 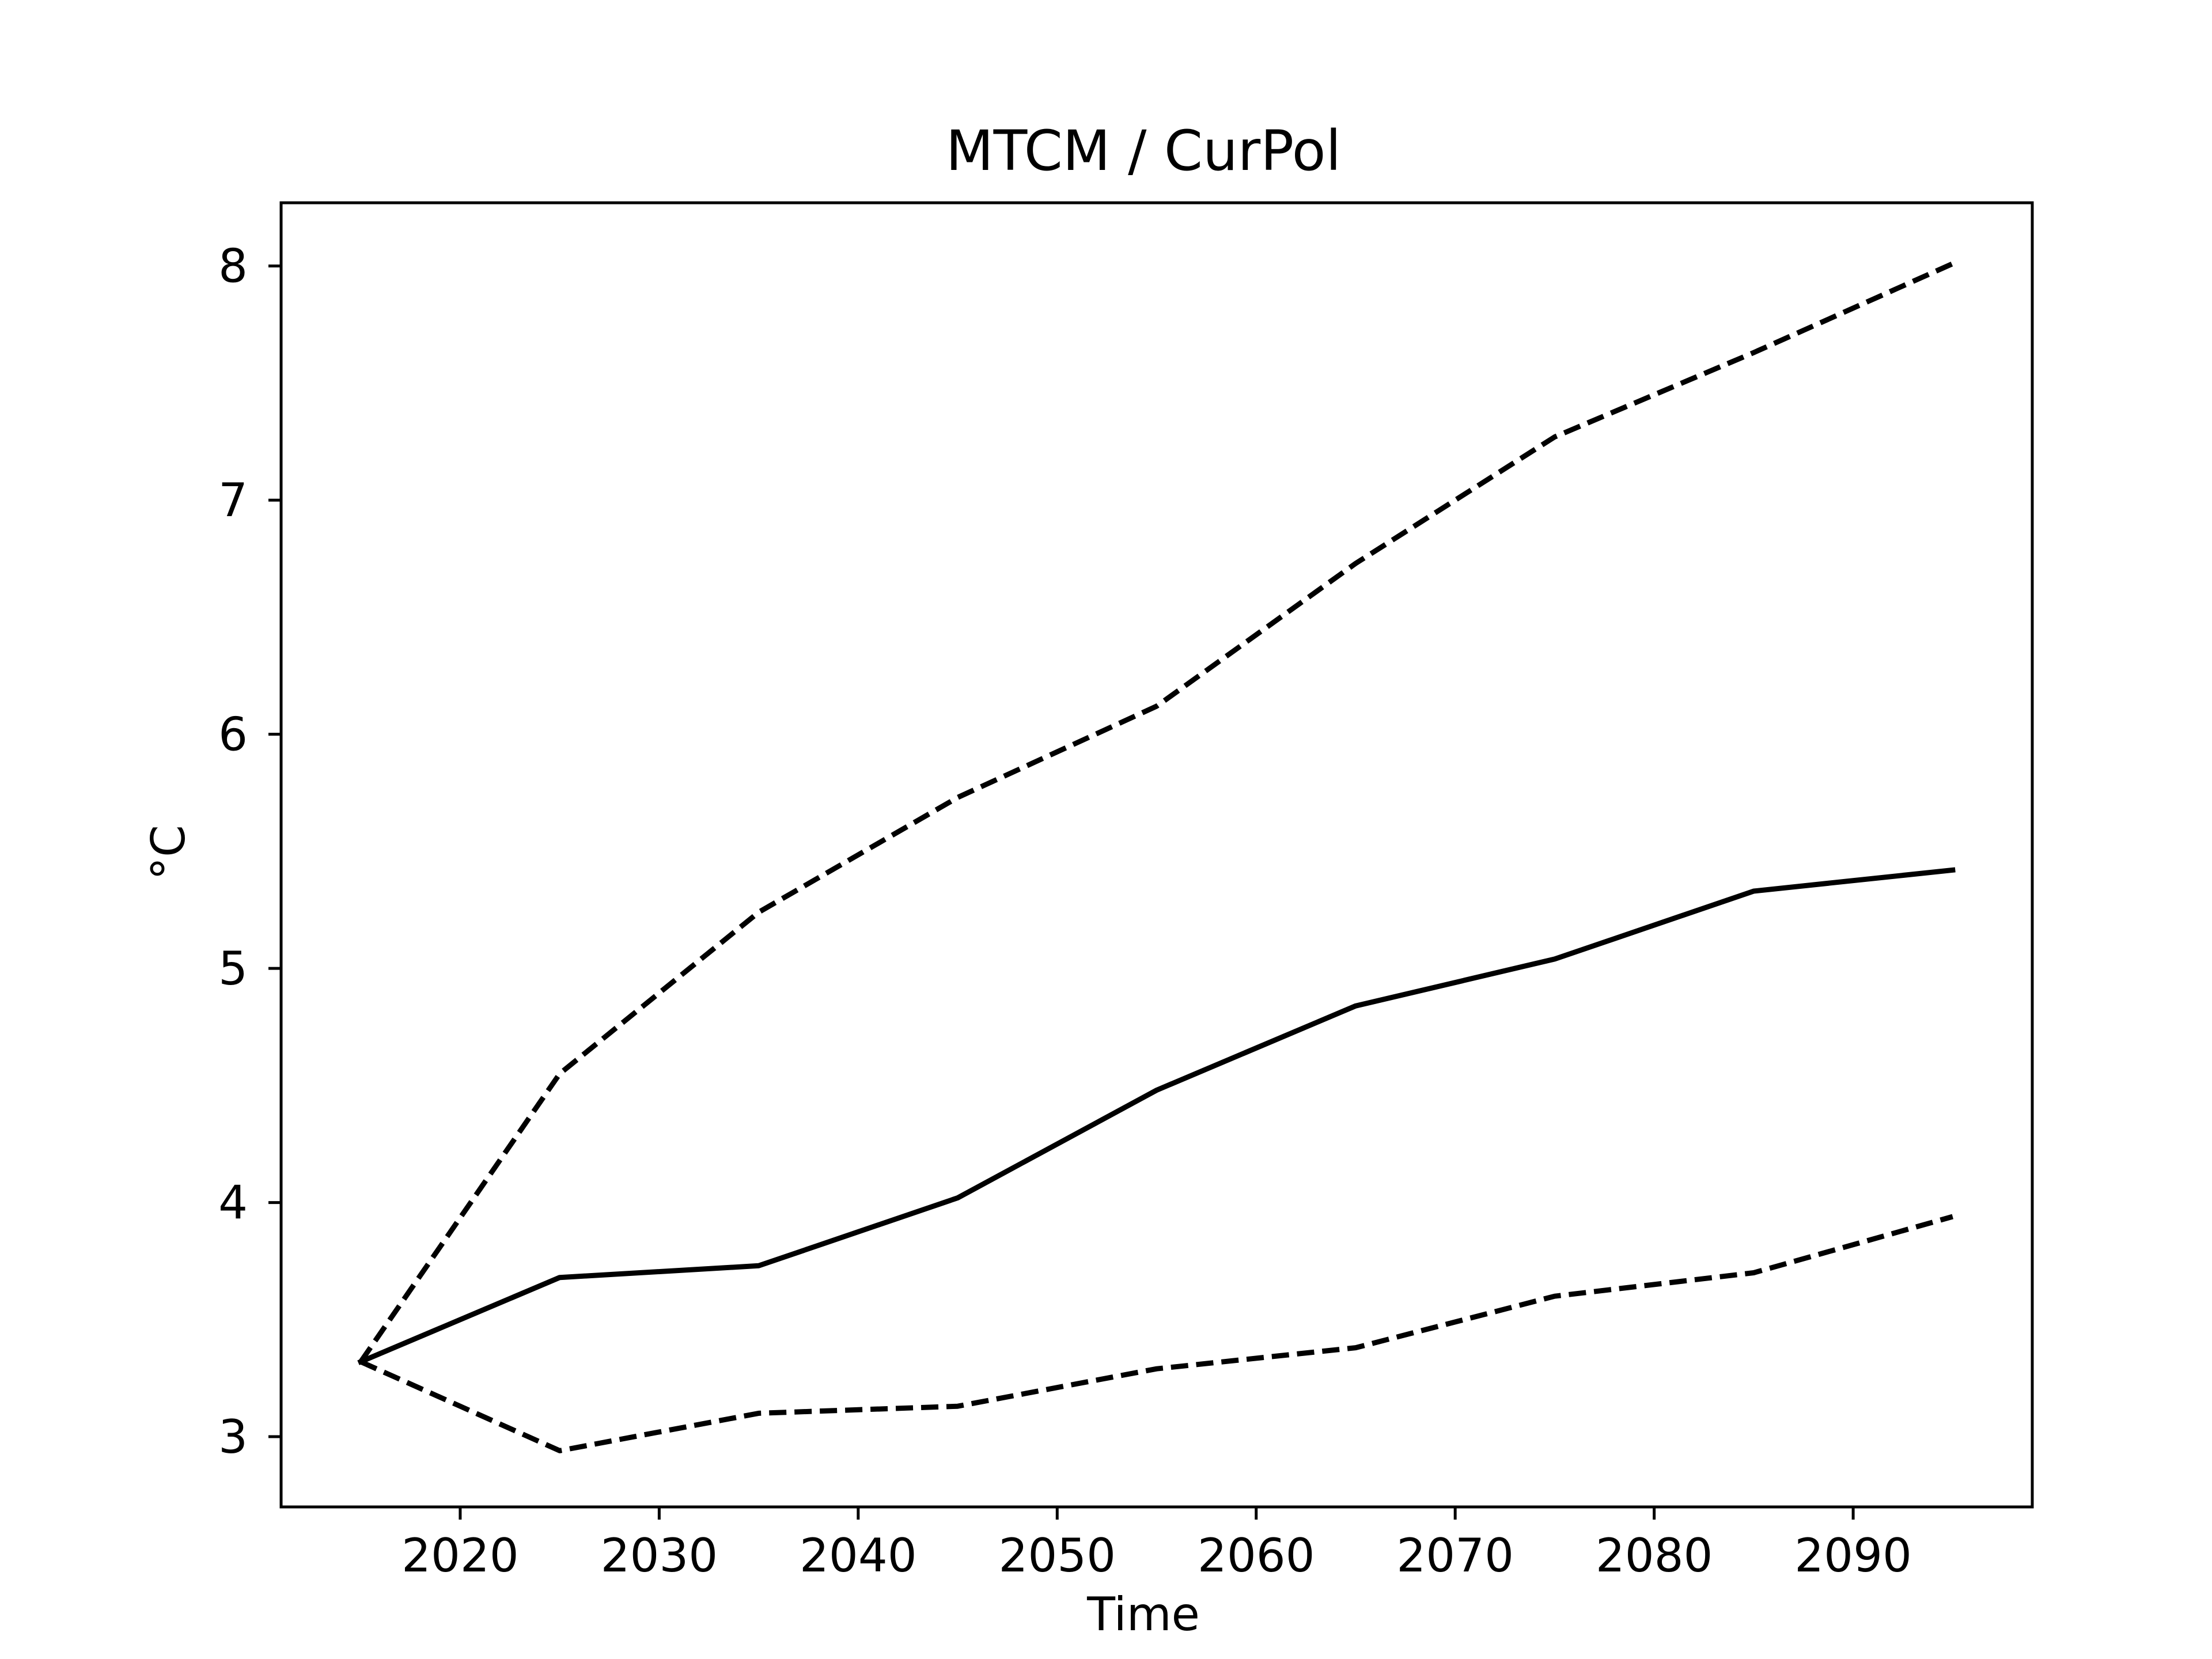 I want to click on y-tick-label-8: 8, so click(x=233, y=266).